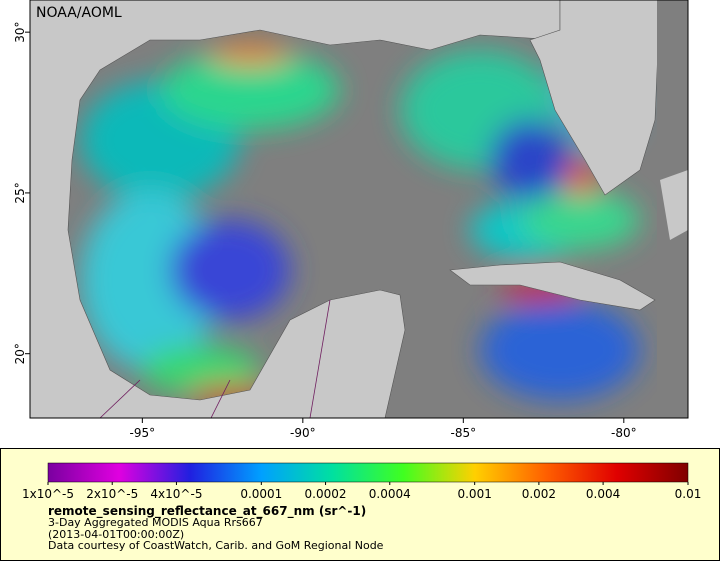 The height and width of the screenshot is (565, 720). What do you see at coordinates (48, 494) in the screenshot?
I see `colorbar-tick-label: 1x10^-5` at bounding box center [48, 494].